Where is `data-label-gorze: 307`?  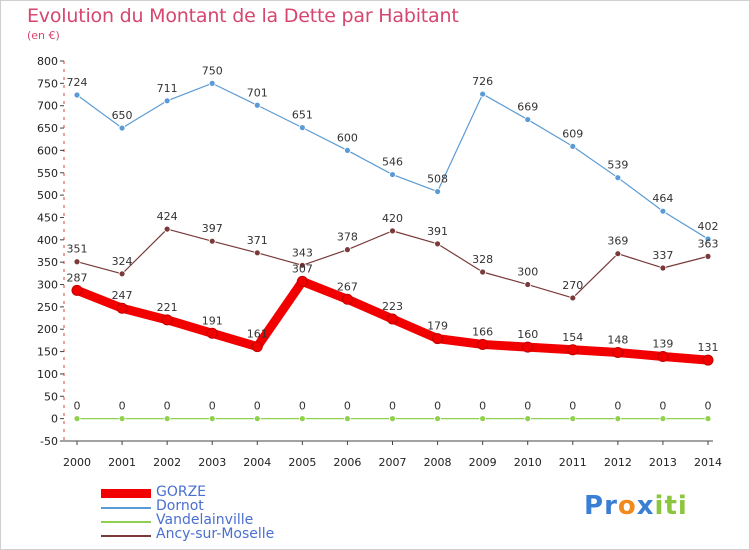 data-label-gorze: 307 is located at coordinates (302, 268).